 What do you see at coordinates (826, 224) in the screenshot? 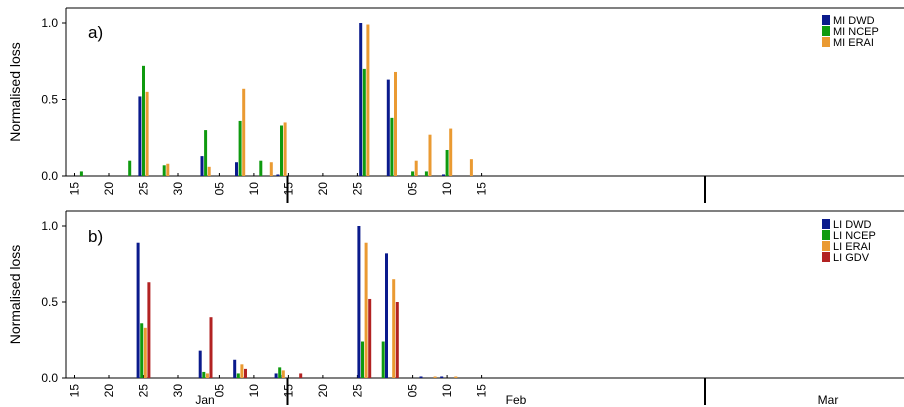
I see `legend-swatch-li-dwd` at bounding box center [826, 224].